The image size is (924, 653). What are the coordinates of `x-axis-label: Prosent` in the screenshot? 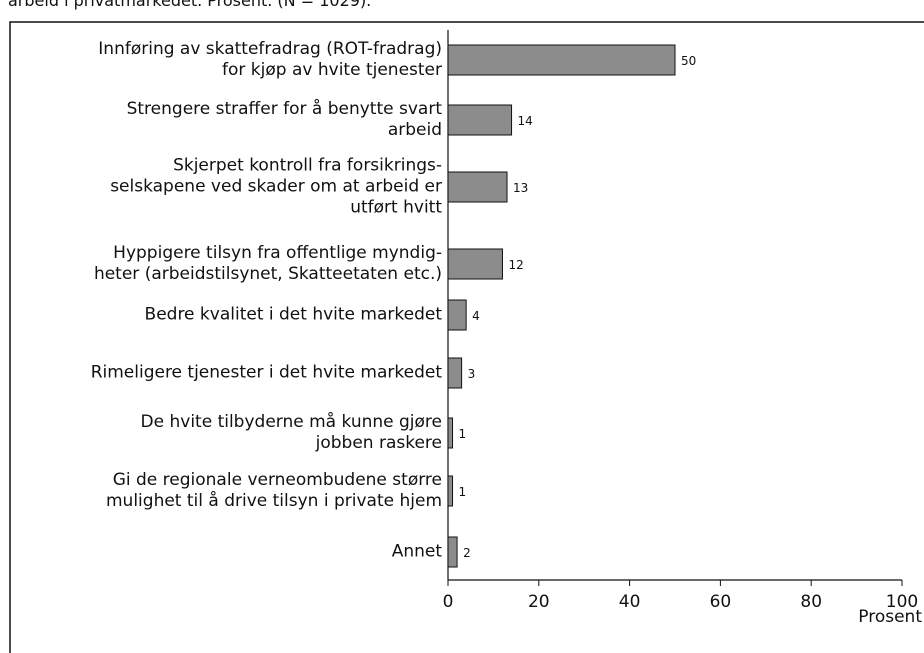 It's located at (890, 617).